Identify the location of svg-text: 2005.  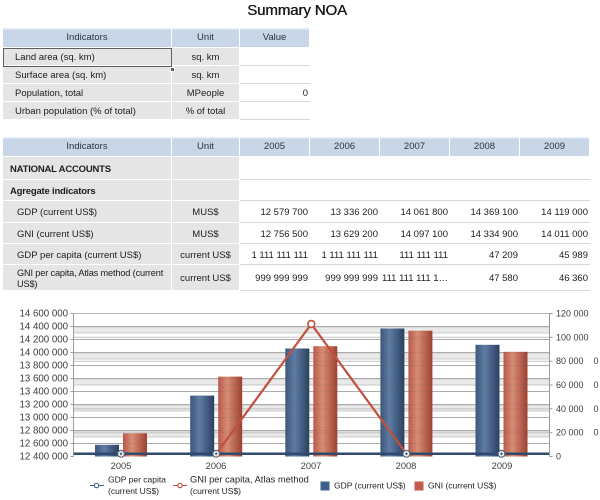
(121, 466).